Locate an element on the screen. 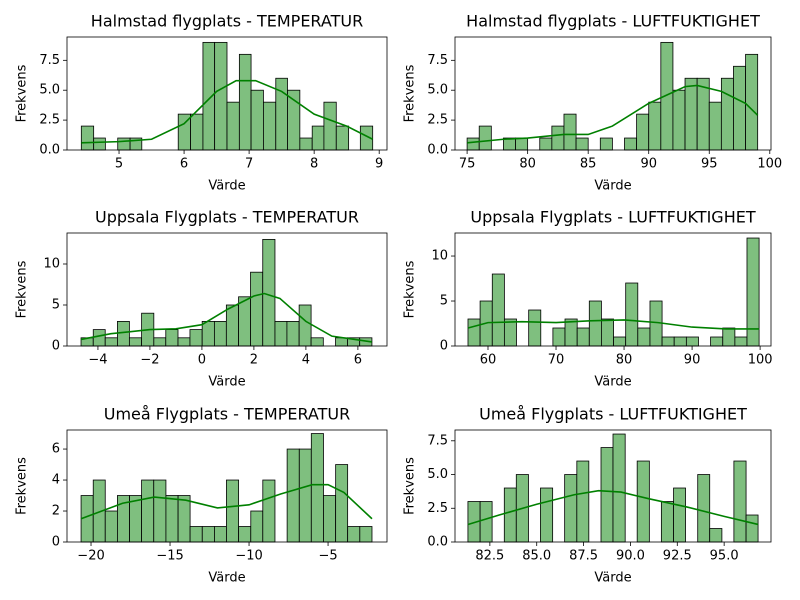 This screenshot has height=600, width=800. x-tick-label: 8 is located at coordinates (314, 164).